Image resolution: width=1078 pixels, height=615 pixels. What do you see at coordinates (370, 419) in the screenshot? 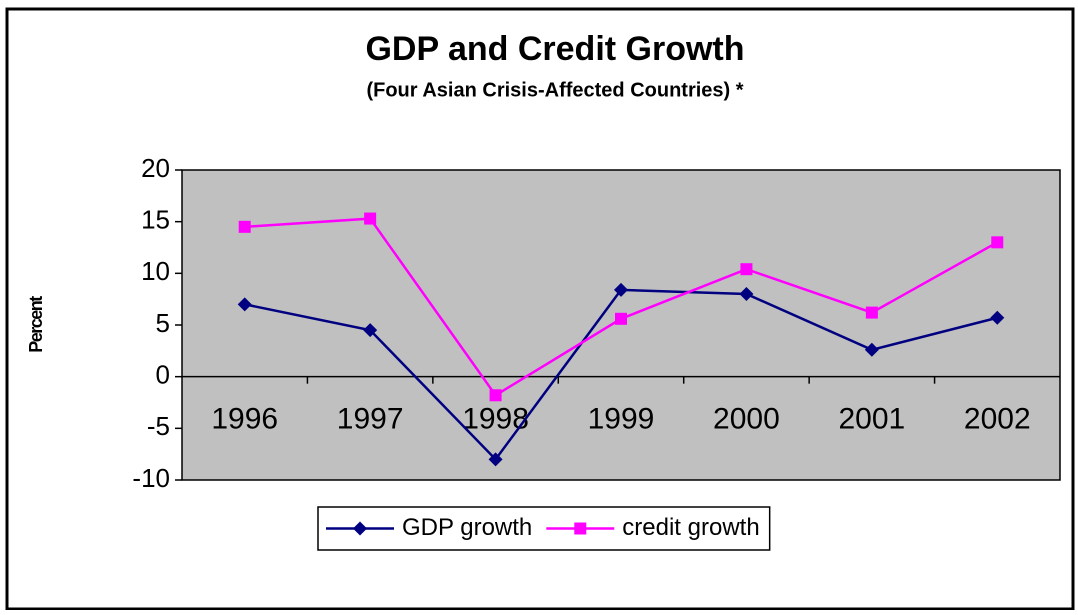
I see `x-tick-label: 1997` at bounding box center [370, 419].